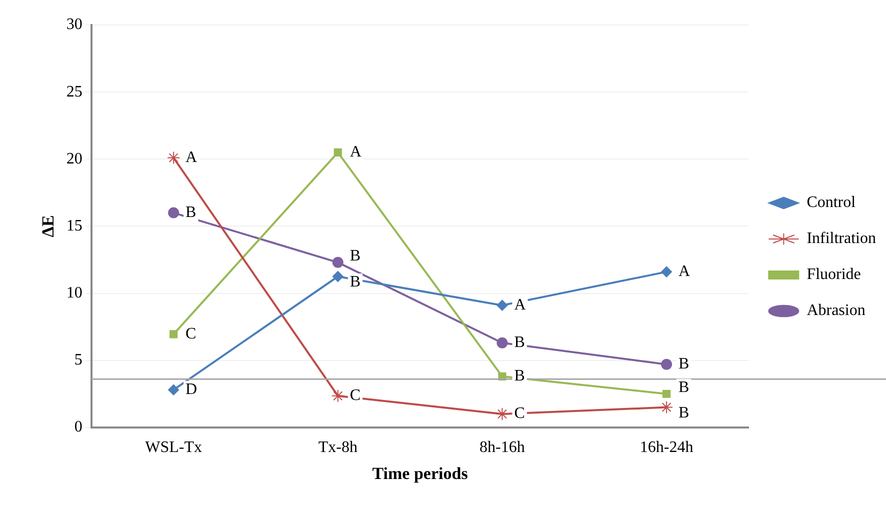  Describe the element at coordinates (74, 293) in the screenshot. I see `y-tick-label: 10` at that location.